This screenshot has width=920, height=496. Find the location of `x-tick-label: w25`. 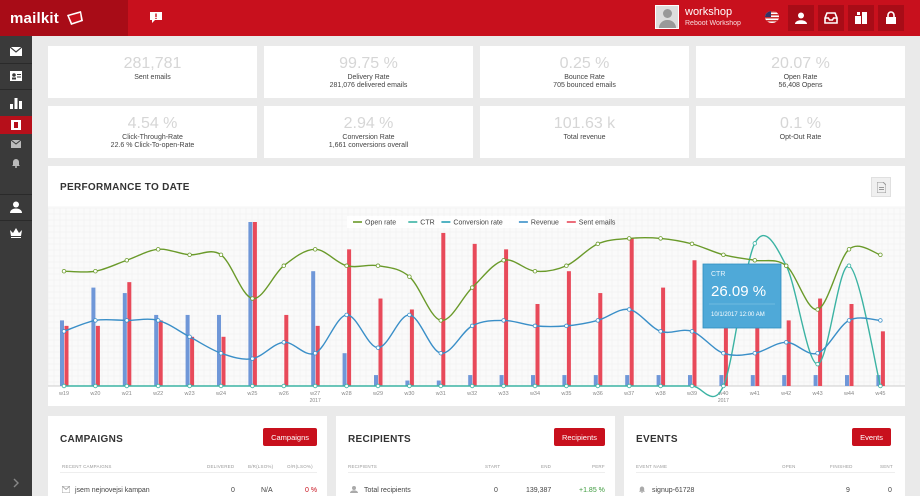

x-tick-label: w25 is located at coordinates (251, 394).